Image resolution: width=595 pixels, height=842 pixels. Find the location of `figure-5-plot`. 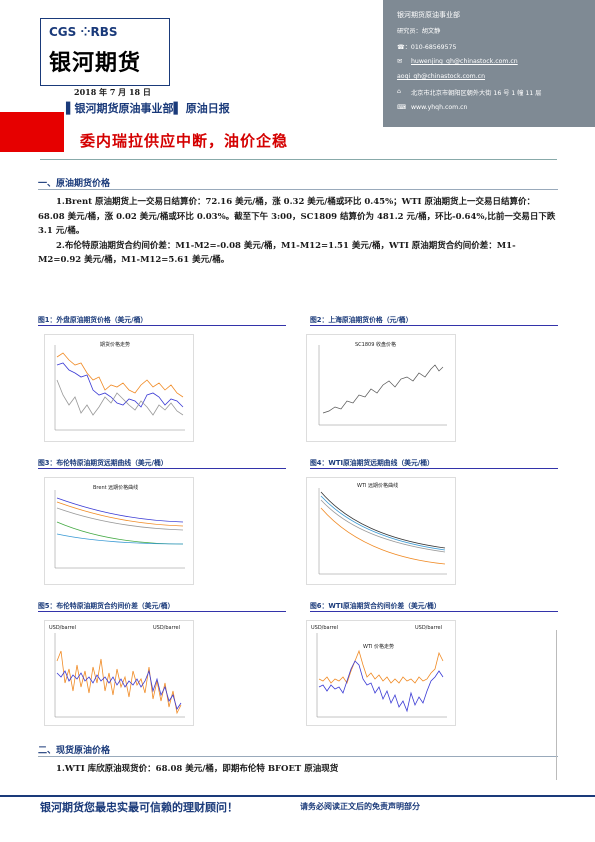

figure-5-plot is located at coordinates (119, 675).